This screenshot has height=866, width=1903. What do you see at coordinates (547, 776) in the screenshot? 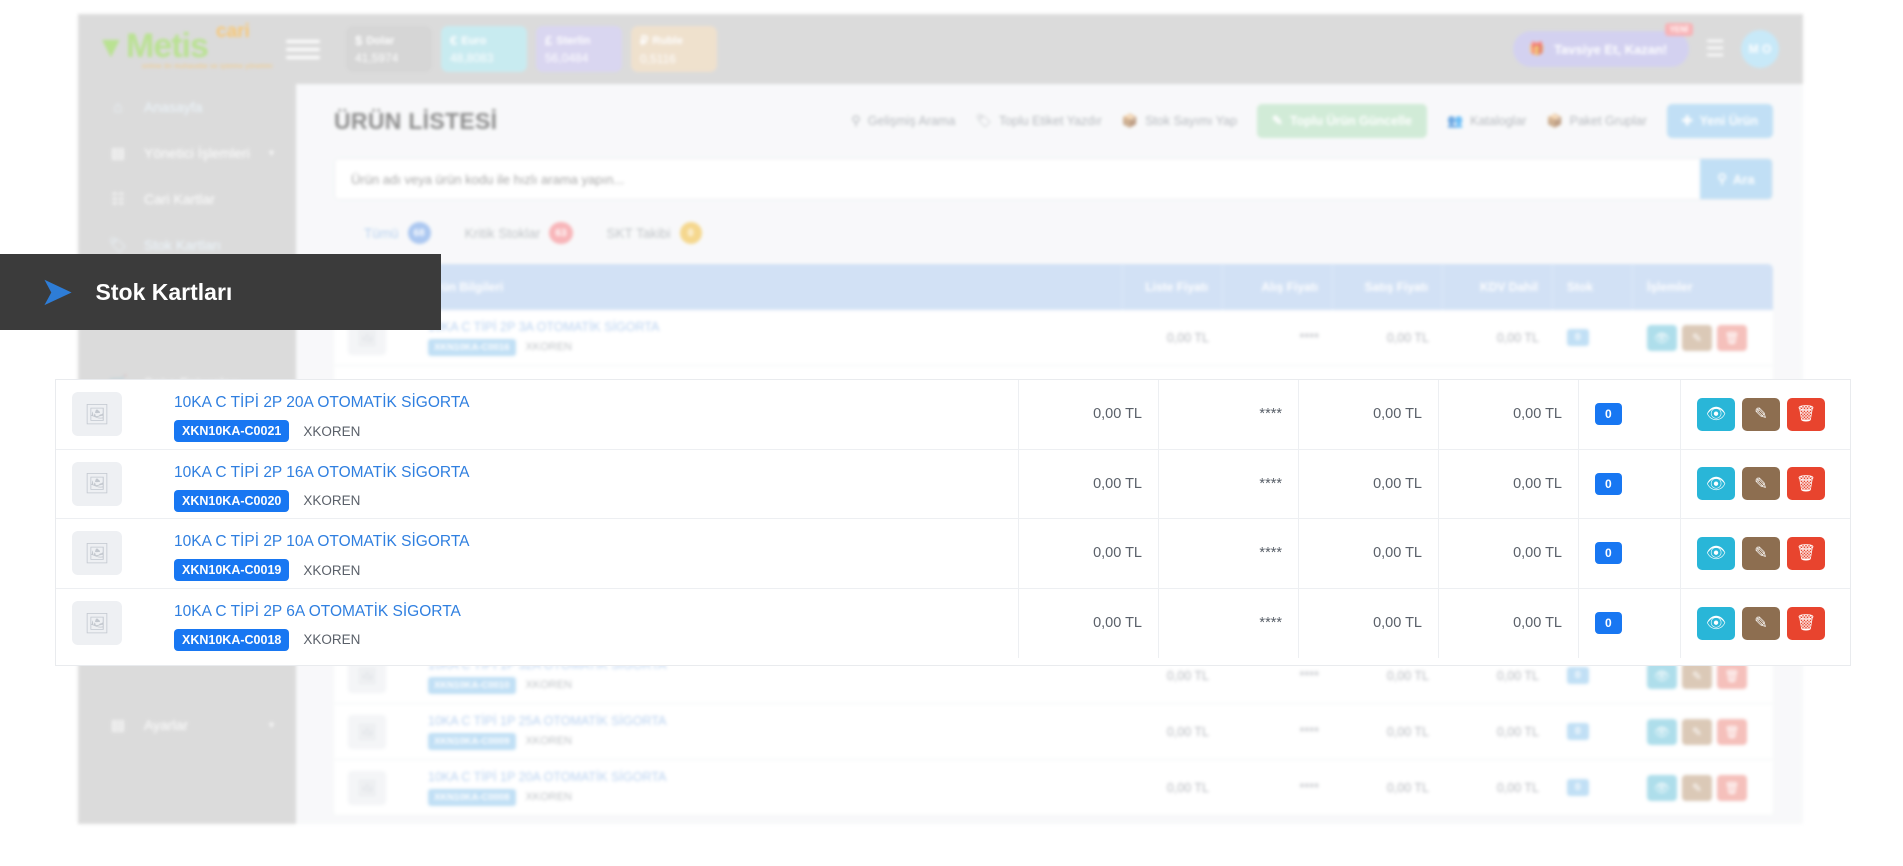
I see `product-name: 10KA C TİPİ 1P 20A OTOMATİK SİGORTA` at bounding box center [547, 776].